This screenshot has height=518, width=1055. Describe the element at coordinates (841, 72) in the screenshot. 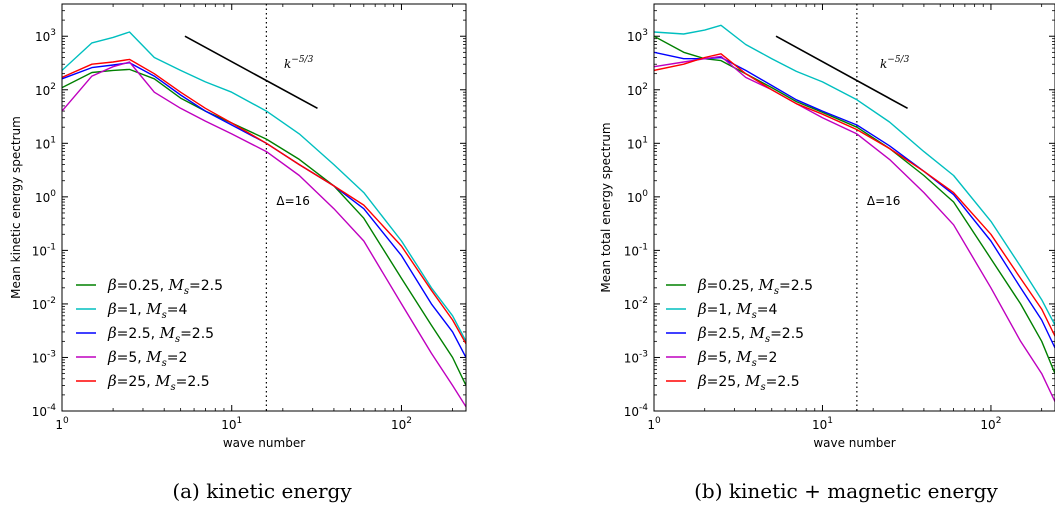

I see `slope-line` at that location.